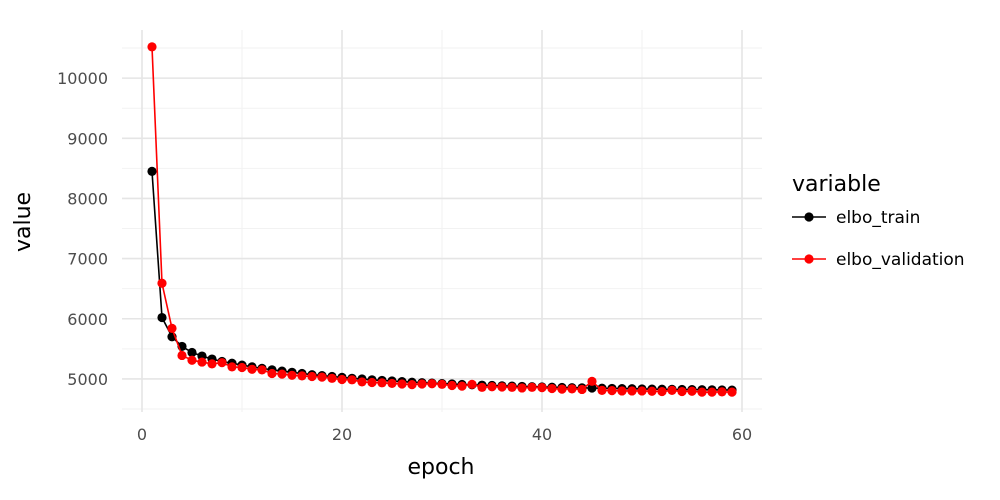 This screenshot has height=500, width=1000. I want to click on legend-entry-elbo-validation: elbo_validation, so click(878, 260).